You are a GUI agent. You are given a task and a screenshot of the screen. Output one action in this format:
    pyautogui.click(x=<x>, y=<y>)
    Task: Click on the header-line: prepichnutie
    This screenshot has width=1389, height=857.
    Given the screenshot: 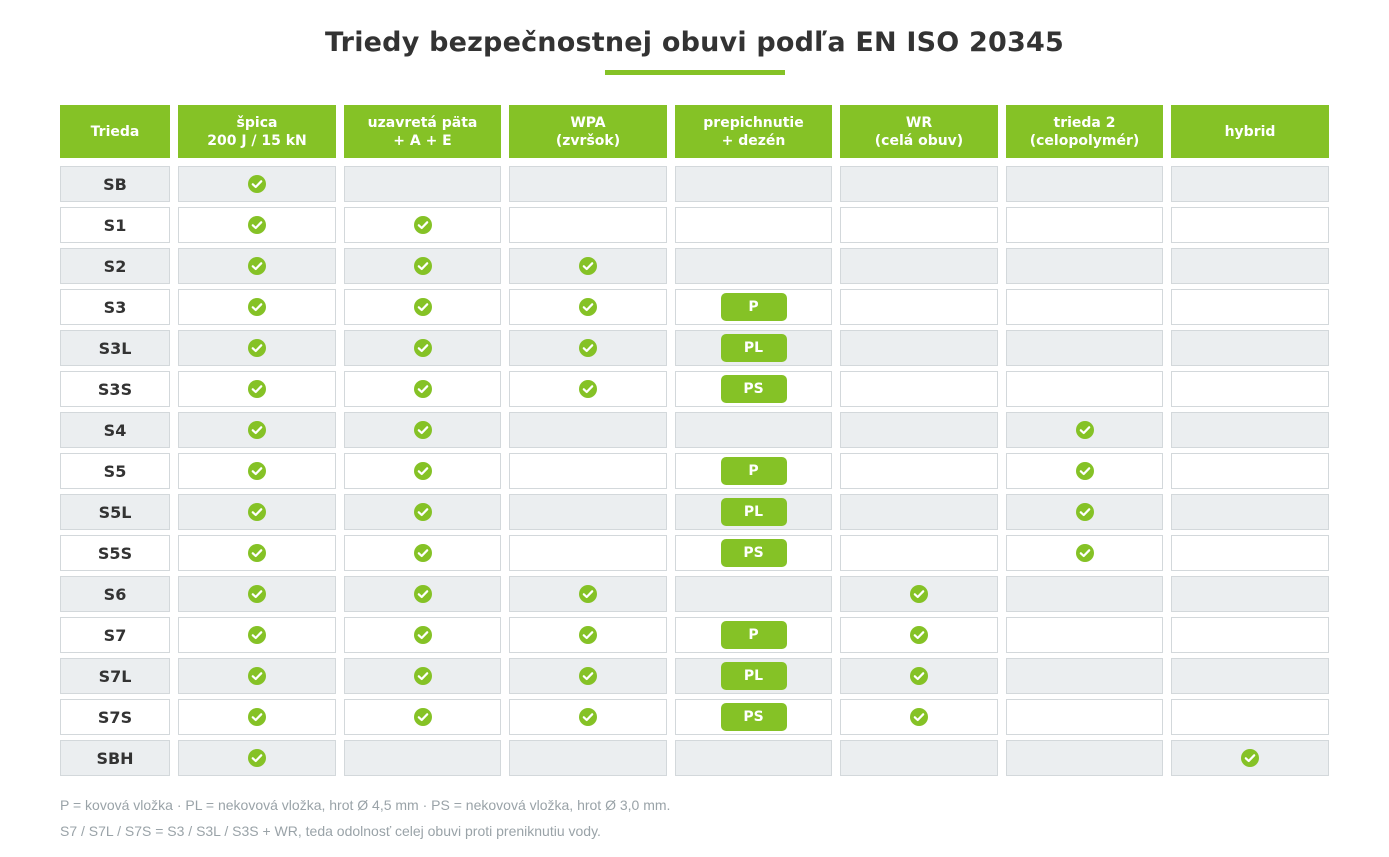 What is the action you would take?
    pyautogui.click(x=753, y=122)
    